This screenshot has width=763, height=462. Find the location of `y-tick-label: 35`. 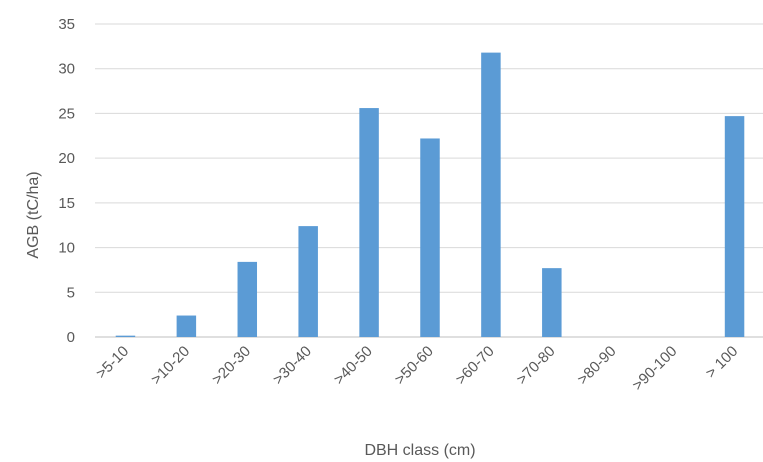

y-tick-label: 35 is located at coordinates (66, 24).